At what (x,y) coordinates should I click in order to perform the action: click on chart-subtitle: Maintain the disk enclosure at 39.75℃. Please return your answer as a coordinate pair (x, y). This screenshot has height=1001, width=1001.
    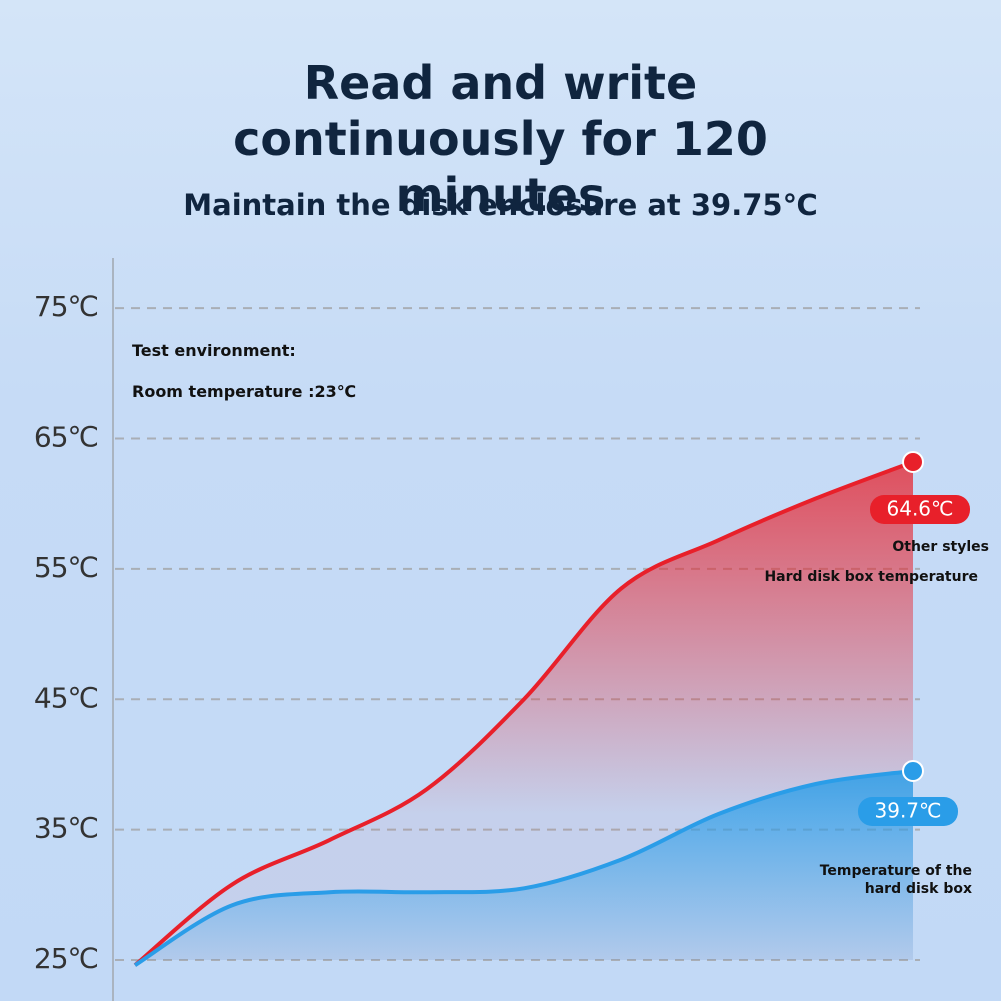
    Looking at the image, I should click on (500, 205).